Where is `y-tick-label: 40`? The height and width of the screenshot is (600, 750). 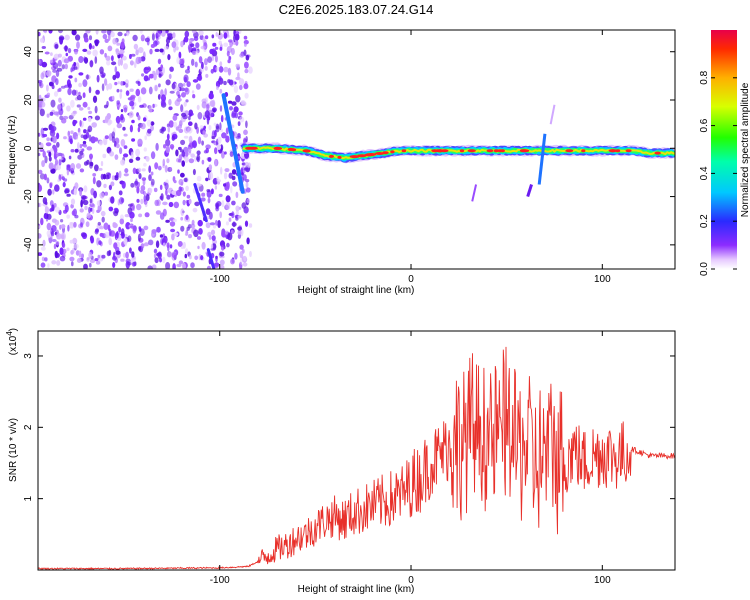 y-tick-label: 40 is located at coordinates (28, 52).